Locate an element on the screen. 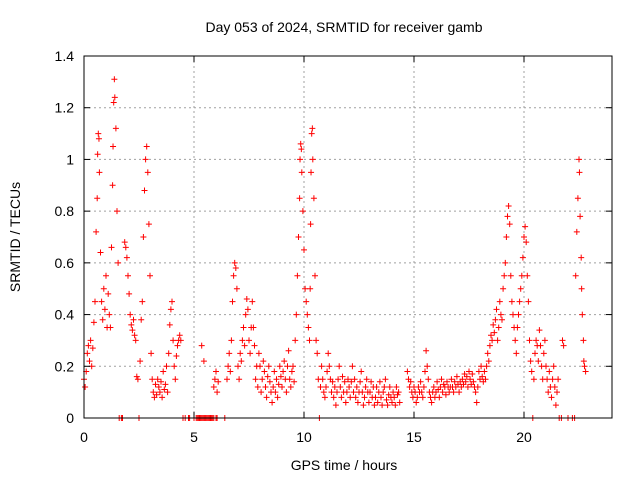 Image resolution: width=640 pixels, height=480 pixels. y-tick-label: 1.4 is located at coordinates (65, 56).